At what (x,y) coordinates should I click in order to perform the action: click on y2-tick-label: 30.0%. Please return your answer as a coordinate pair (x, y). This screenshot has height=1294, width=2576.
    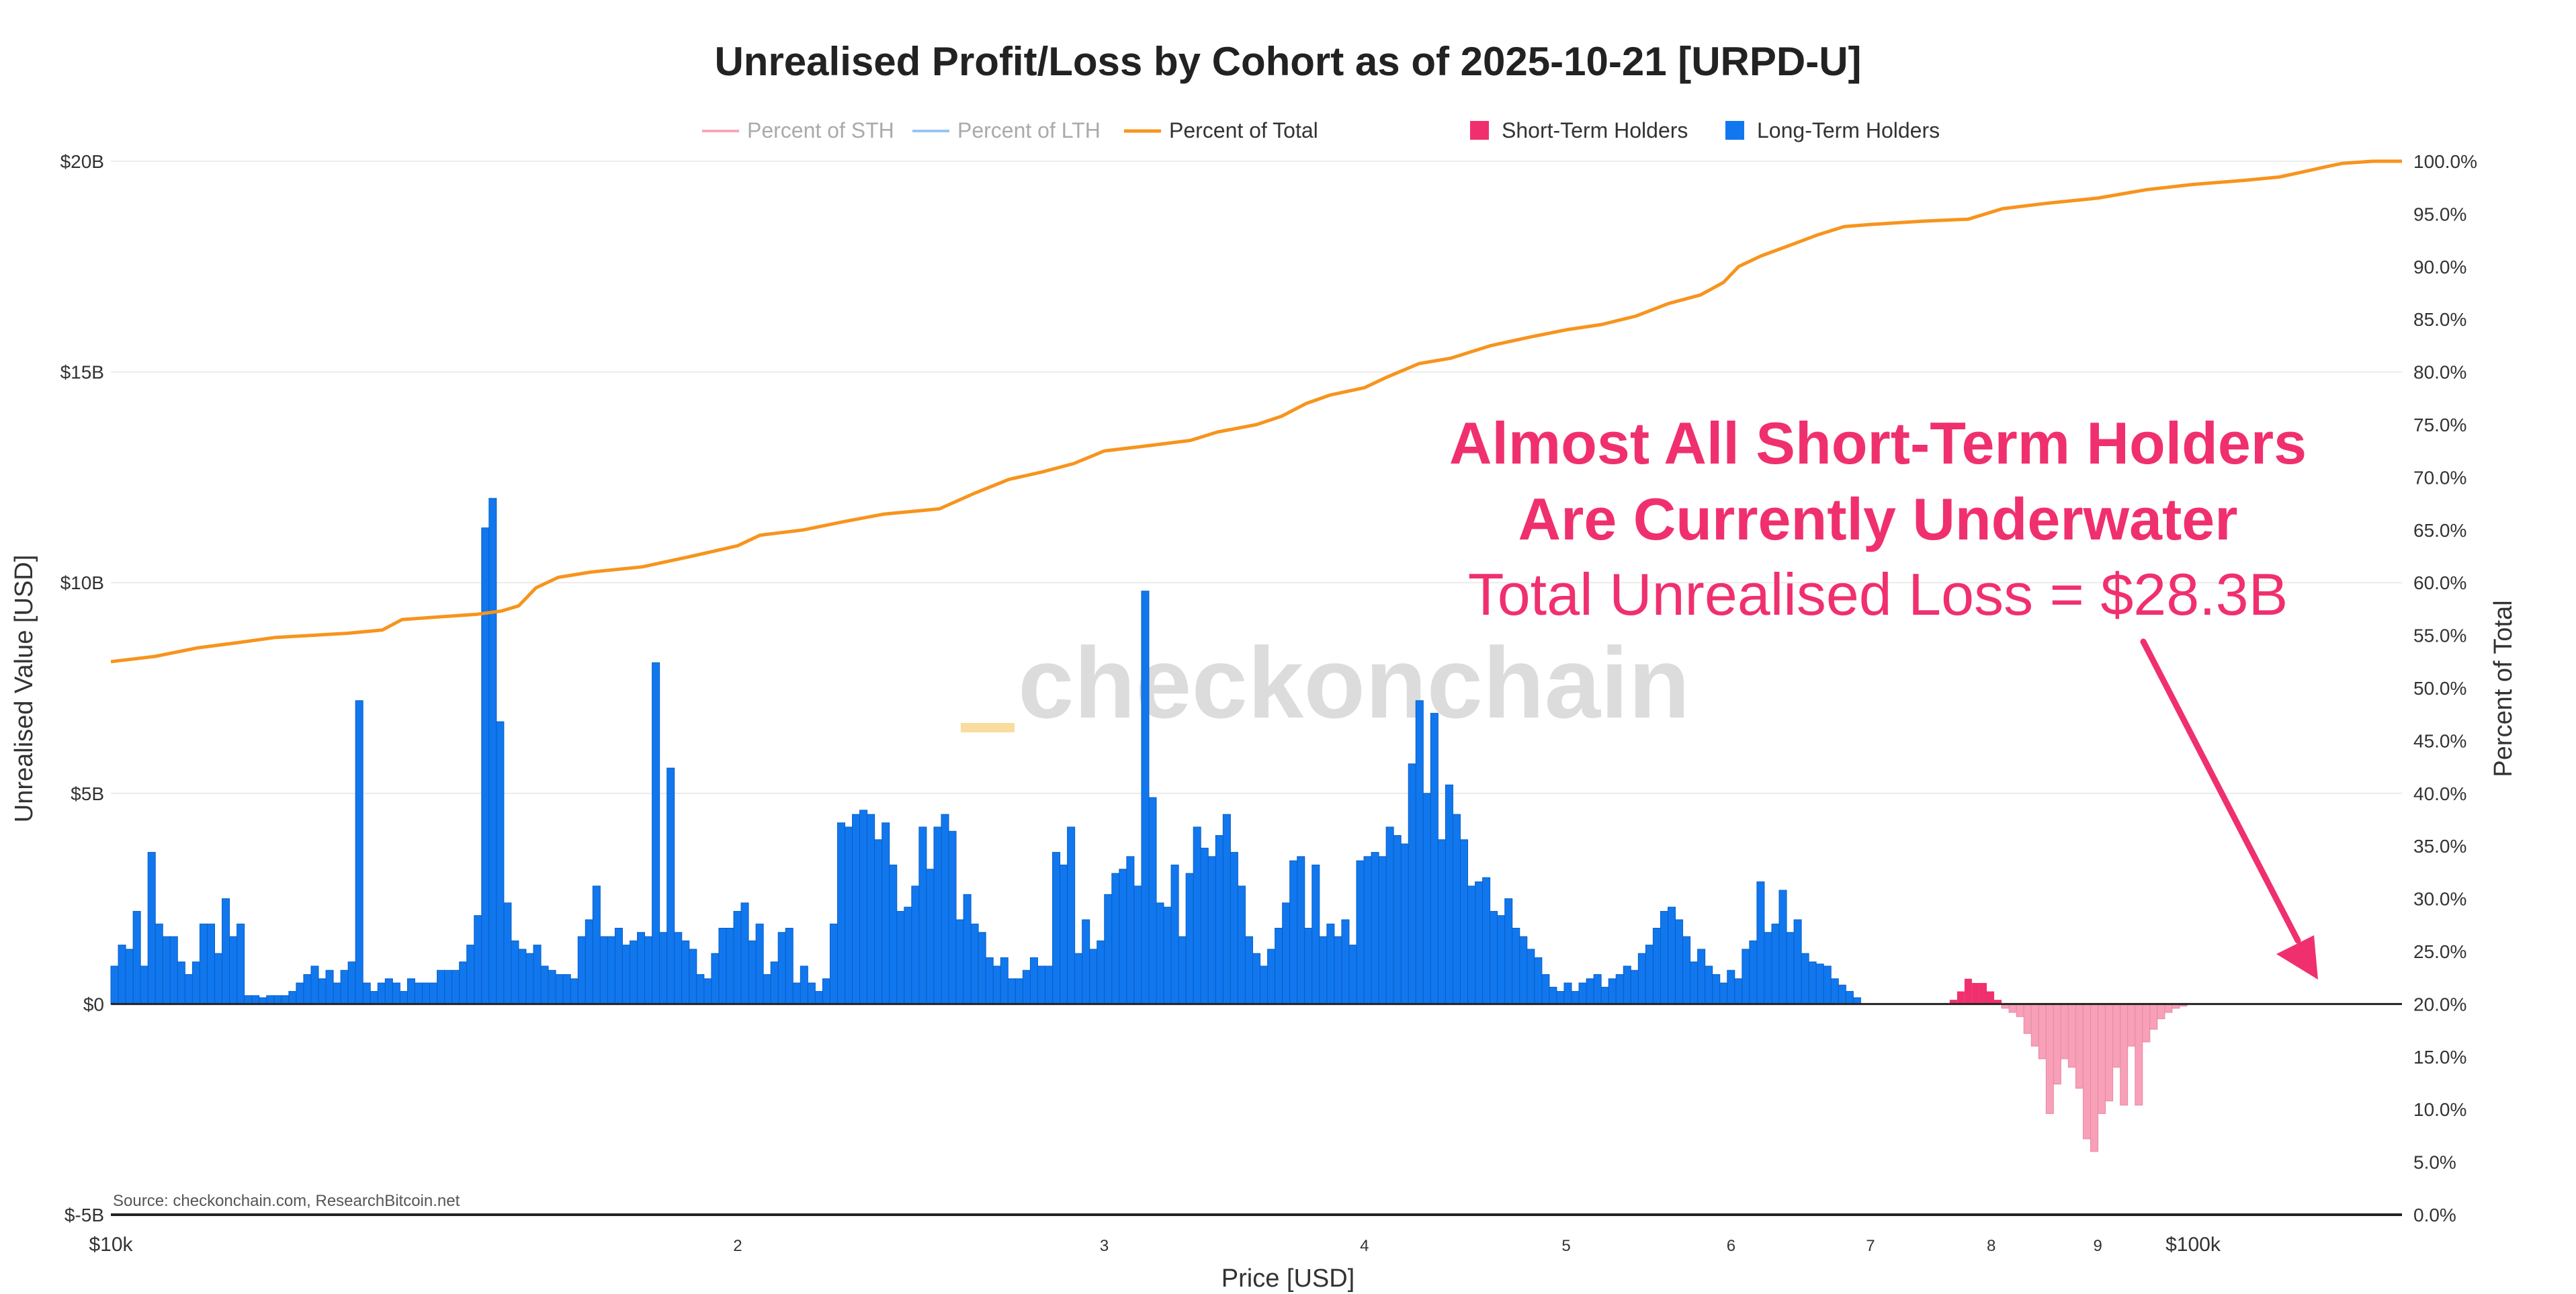
    Looking at the image, I should click on (2439, 900).